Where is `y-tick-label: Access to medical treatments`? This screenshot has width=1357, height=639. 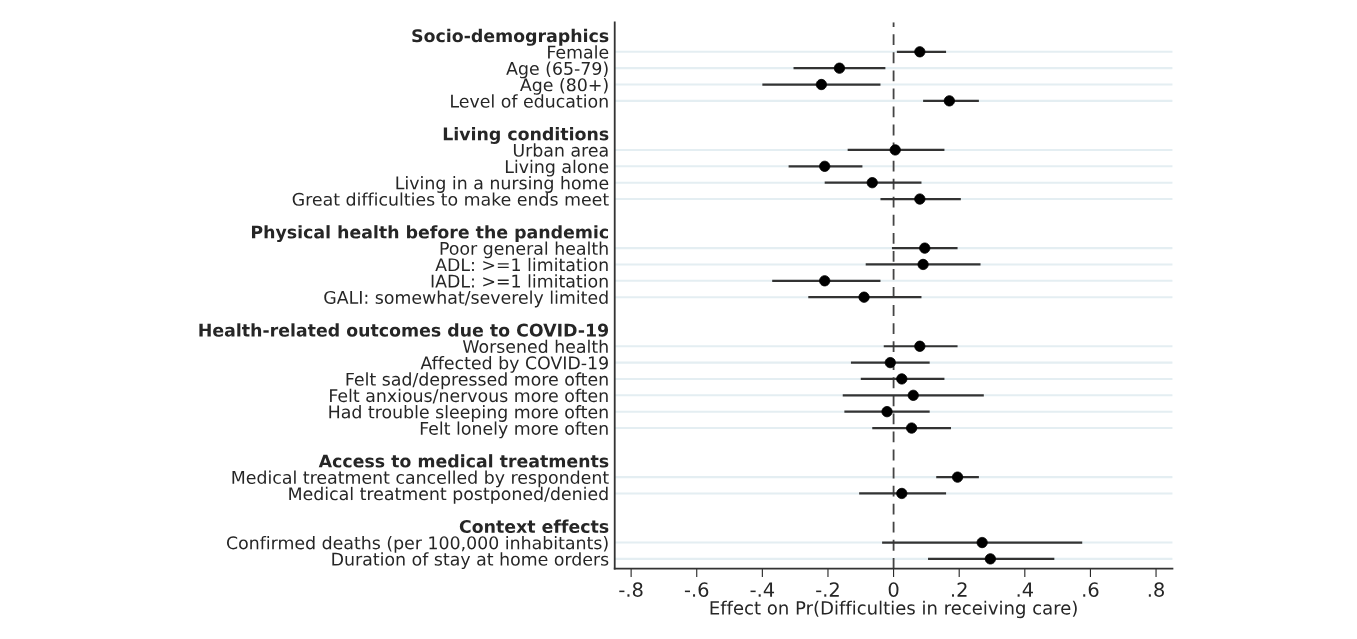 y-tick-label: Access to medical treatments is located at coordinates (463, 461).